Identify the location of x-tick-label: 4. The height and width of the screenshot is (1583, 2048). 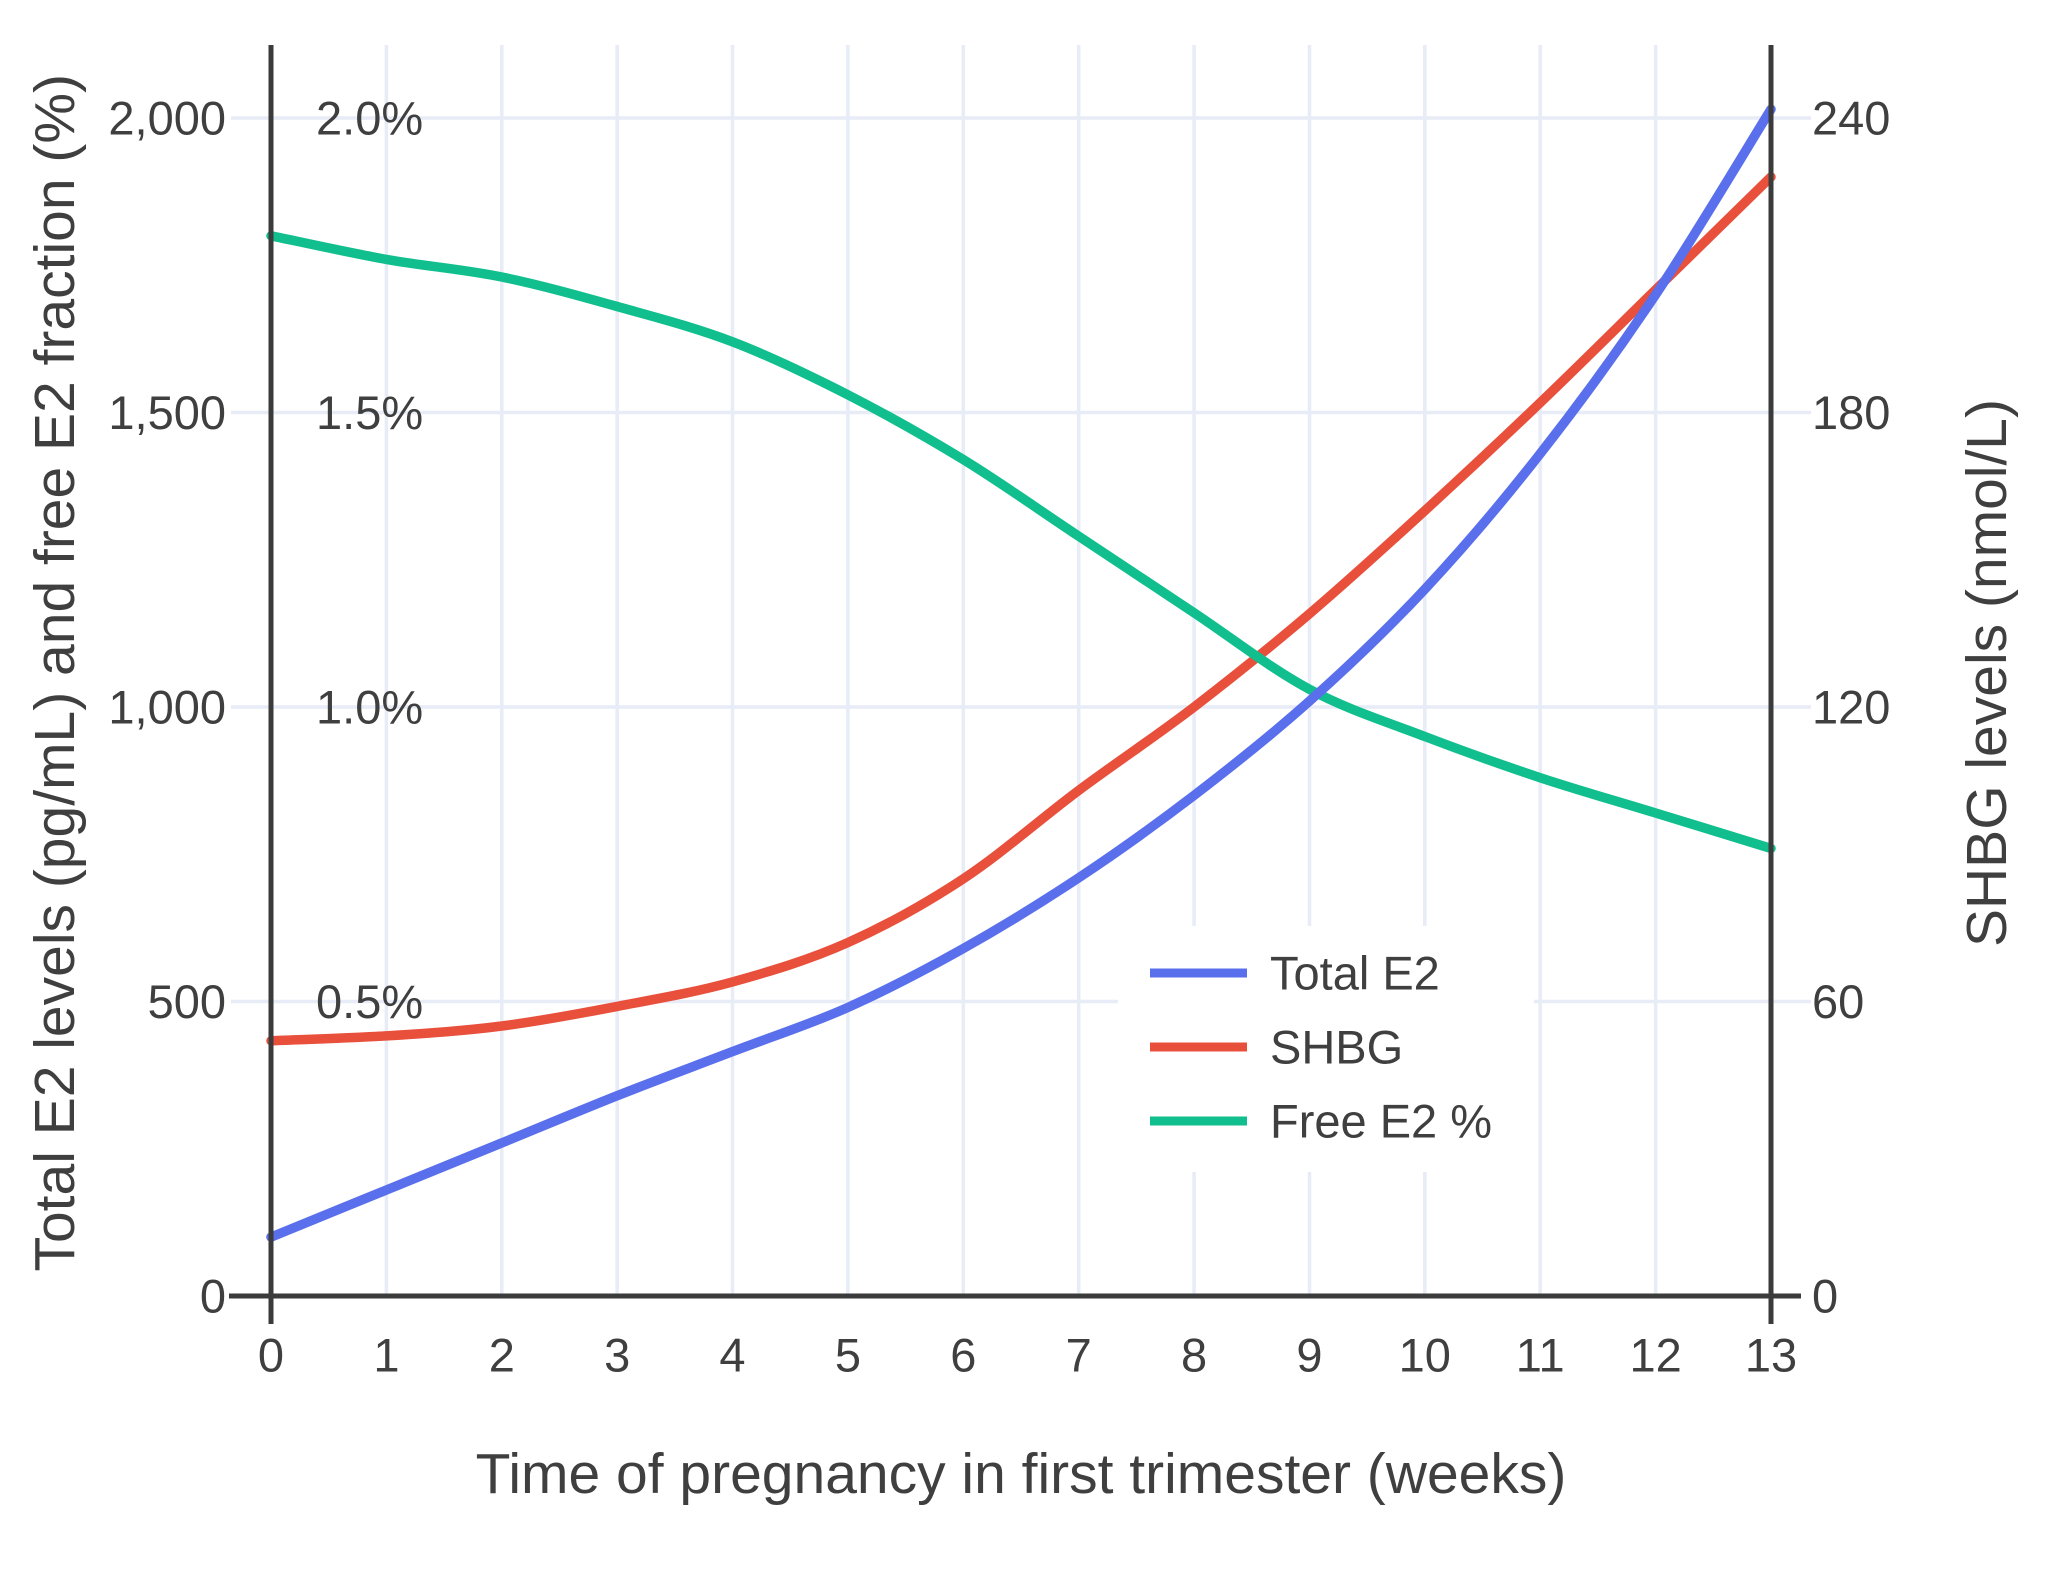
(732, 1355).